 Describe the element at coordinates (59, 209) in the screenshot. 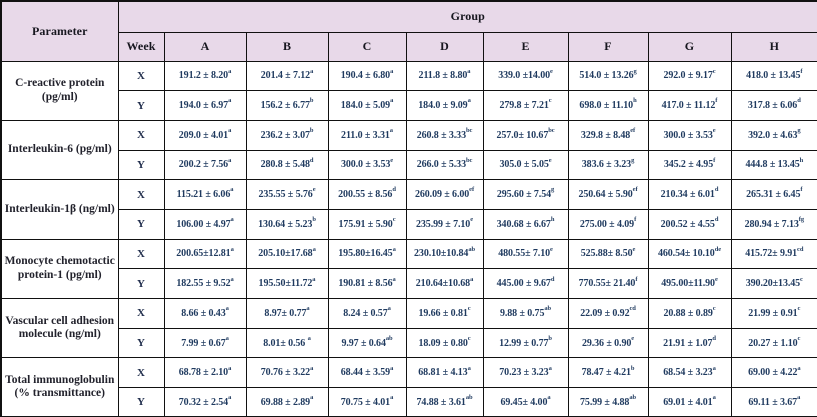

I see `parameter-label: Interleukin-1β (ng/ml)` at that location.